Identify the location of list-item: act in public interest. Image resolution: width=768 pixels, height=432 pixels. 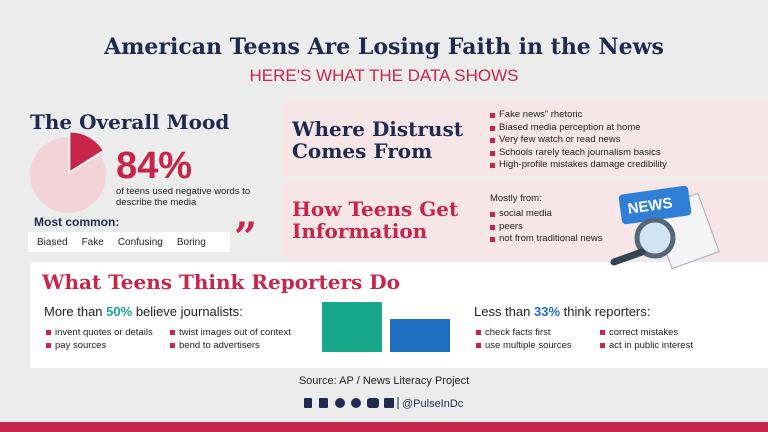
(662, 345).